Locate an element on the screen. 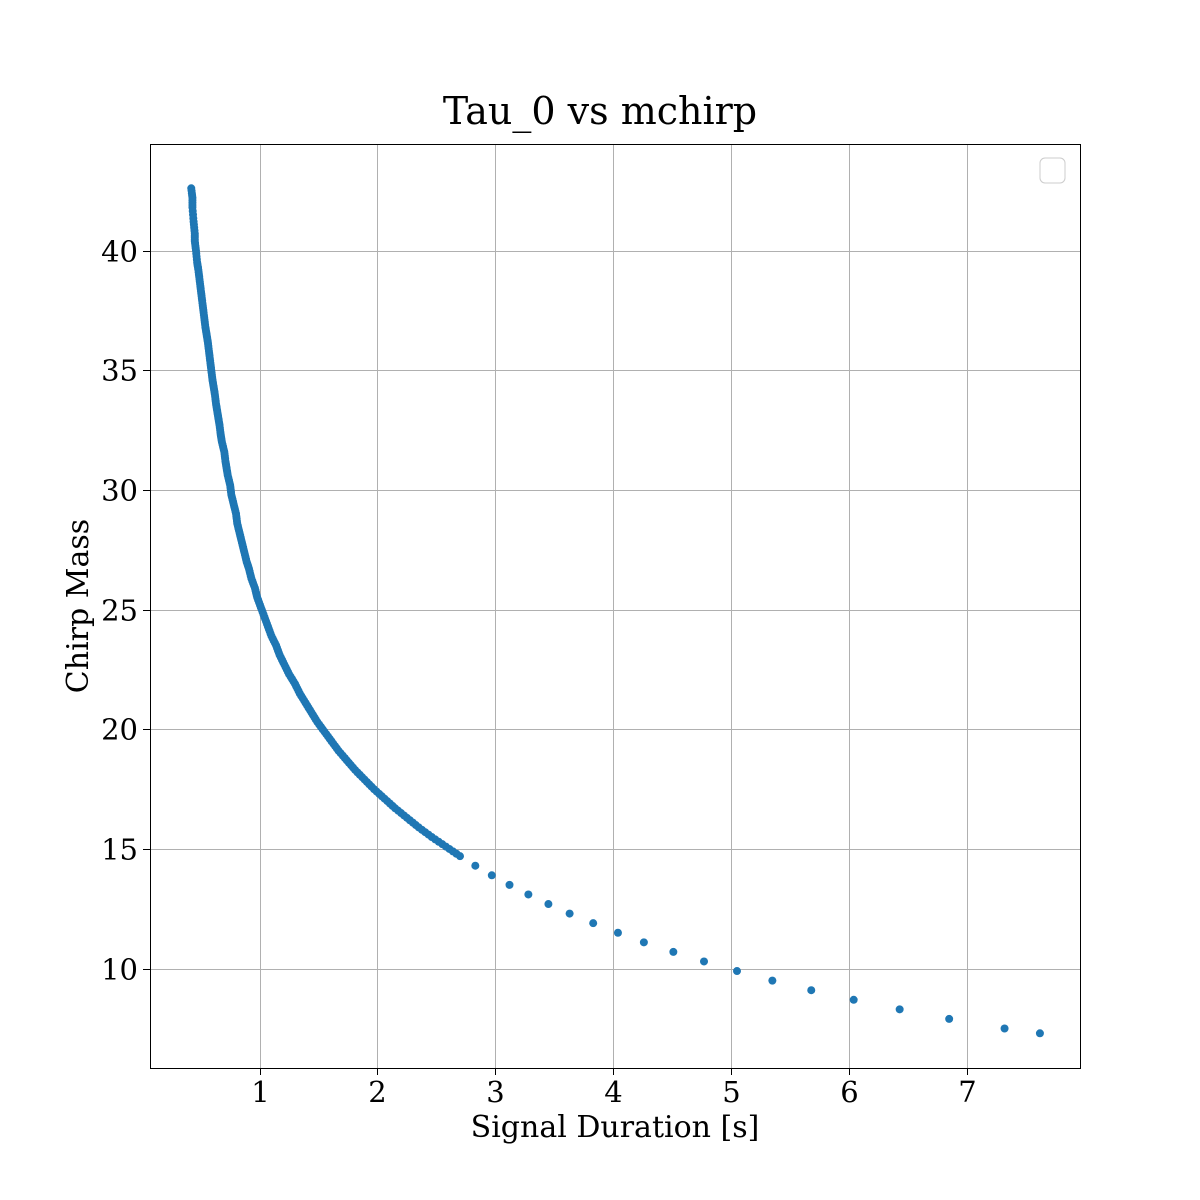  y-tick-label: 40 is located at coordinates (119, 252).